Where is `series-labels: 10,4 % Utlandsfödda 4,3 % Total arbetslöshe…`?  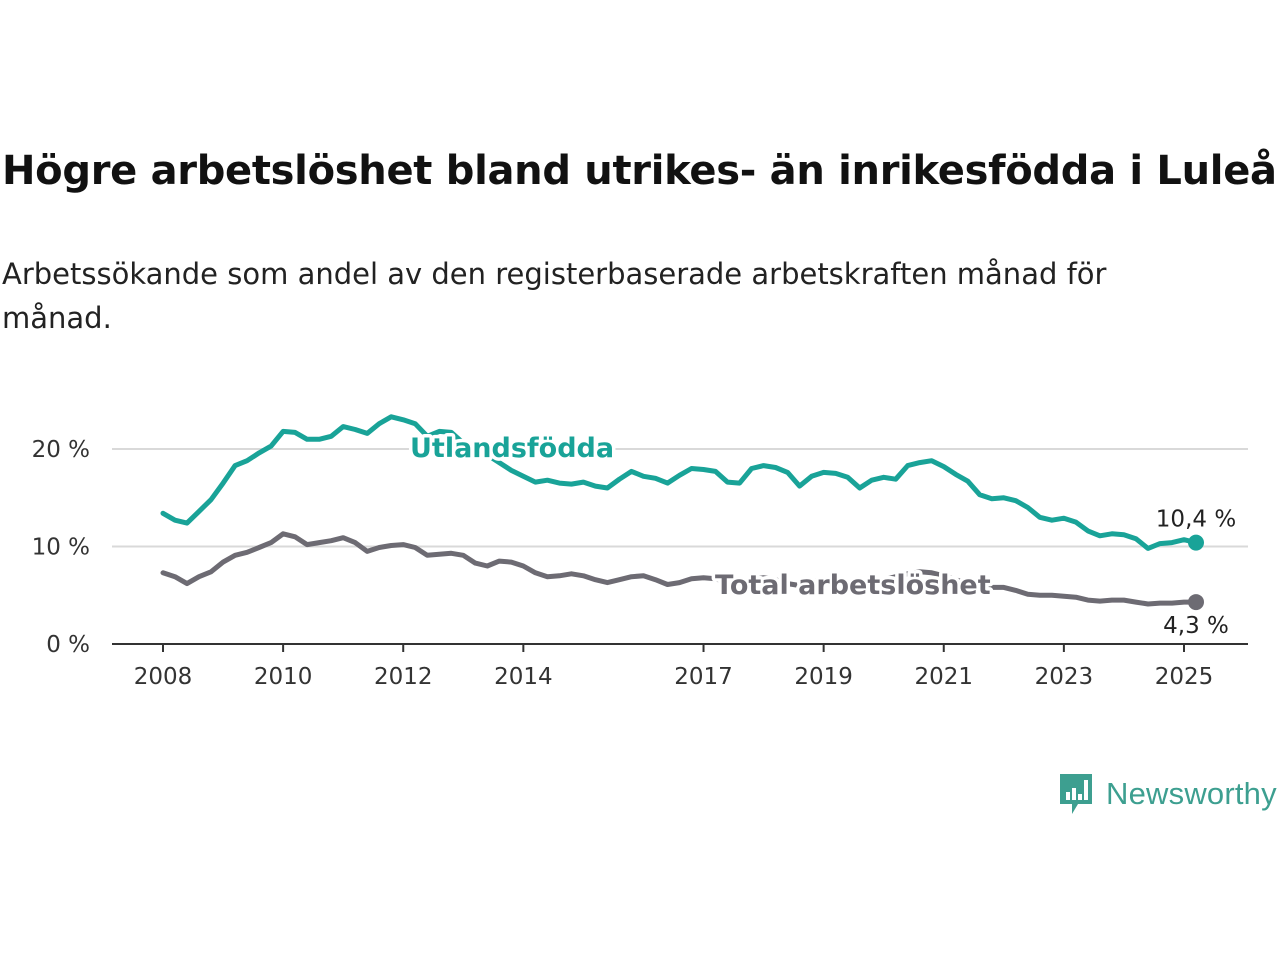 series-labels: 10,4 % Utlandsfödda 4,3 % Total arbetslöshe… is located at coordinates (822, 535).